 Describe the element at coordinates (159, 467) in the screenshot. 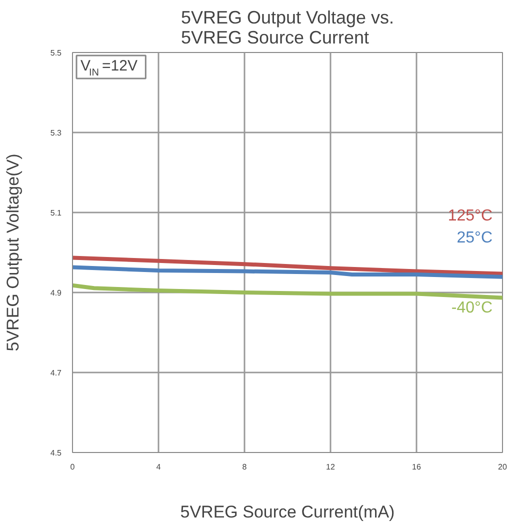

I see `x-tick-label: 4` at that location.